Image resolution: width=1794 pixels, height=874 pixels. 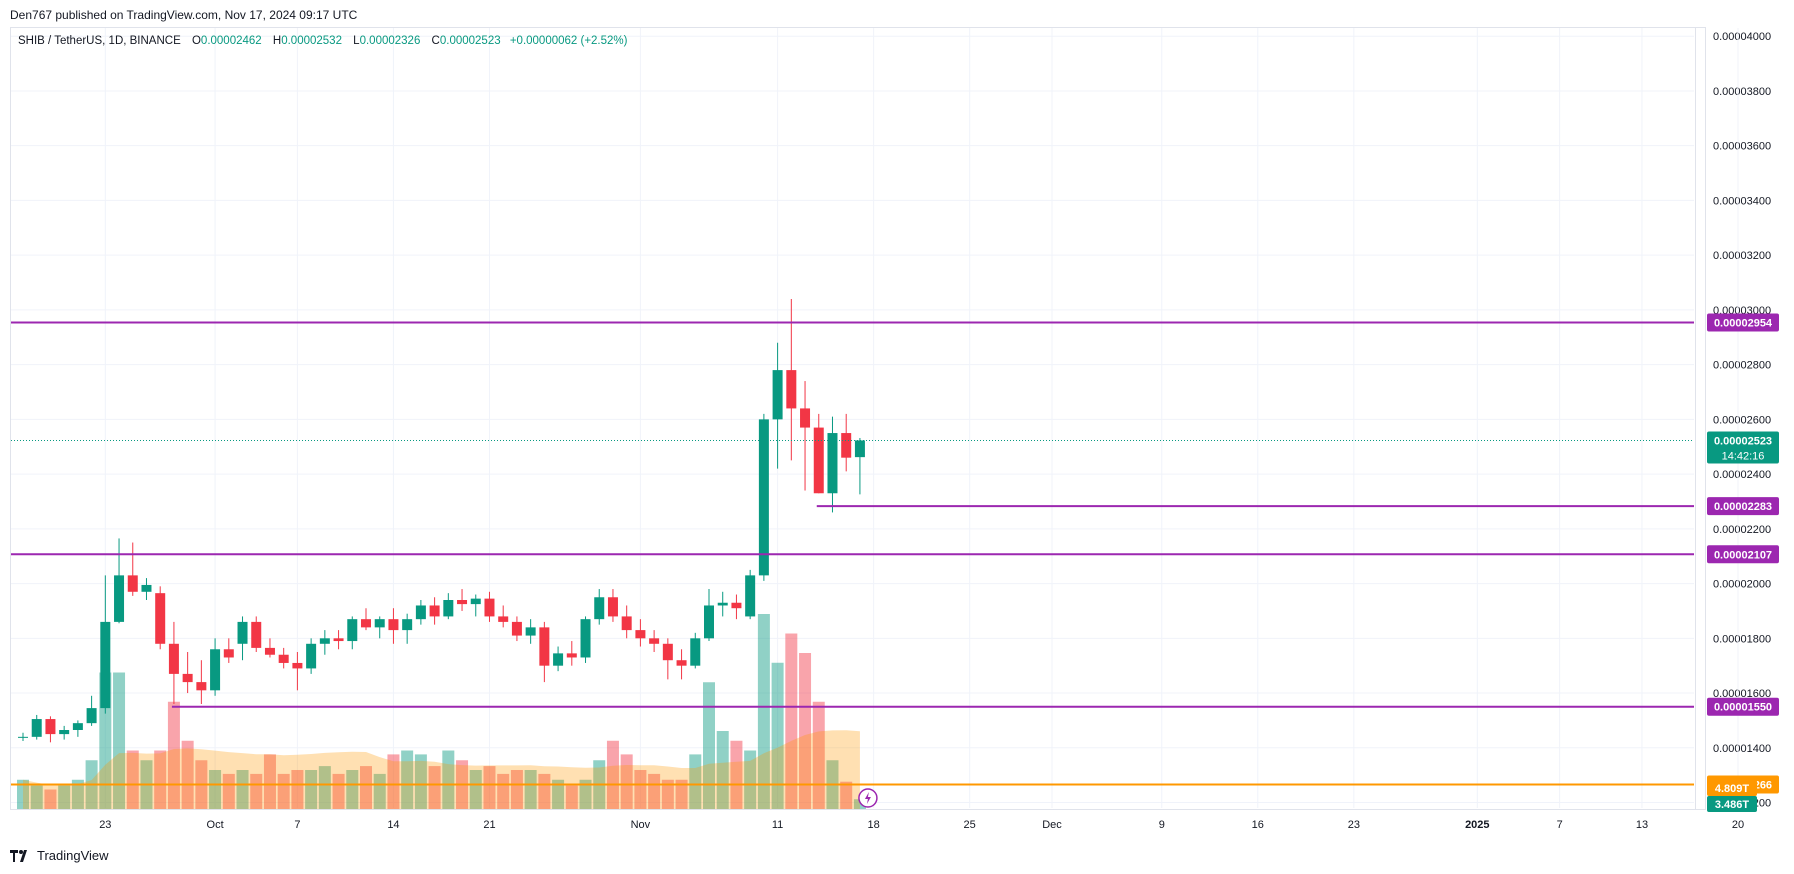 I want to click on volume-value-label: 4.809T, so click(x=1732, y=789).